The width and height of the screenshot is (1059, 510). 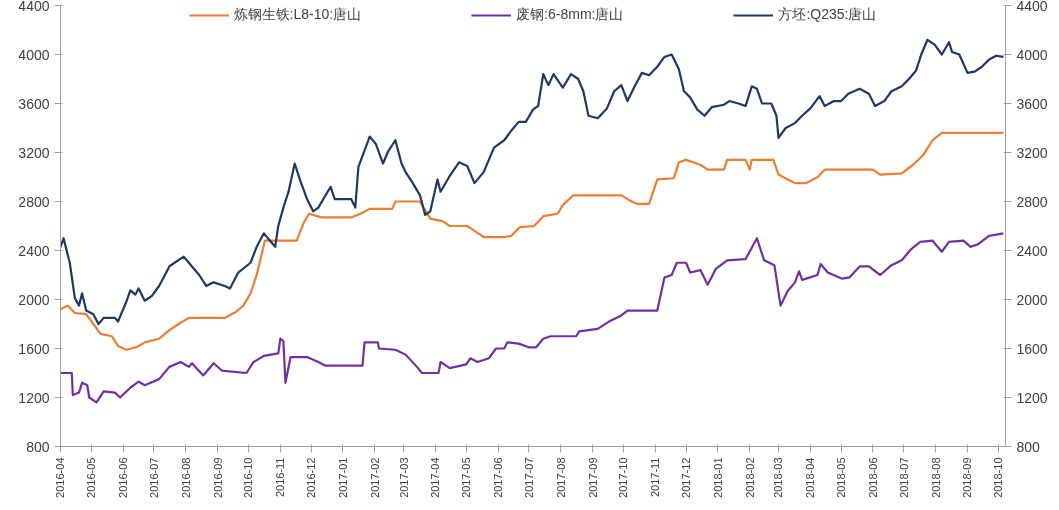 I want to click on y-tick-label: 4400, so click(x=34, y=7).